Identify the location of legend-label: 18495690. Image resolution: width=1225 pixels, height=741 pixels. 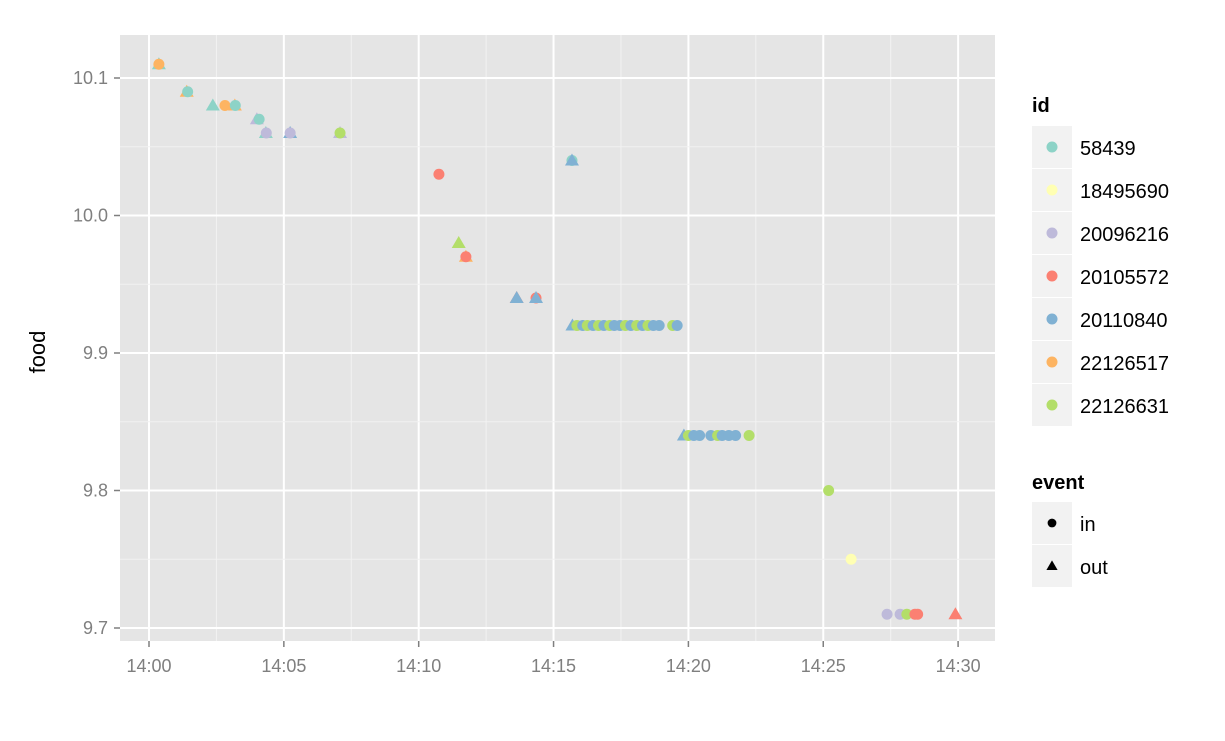
(1124, 192).